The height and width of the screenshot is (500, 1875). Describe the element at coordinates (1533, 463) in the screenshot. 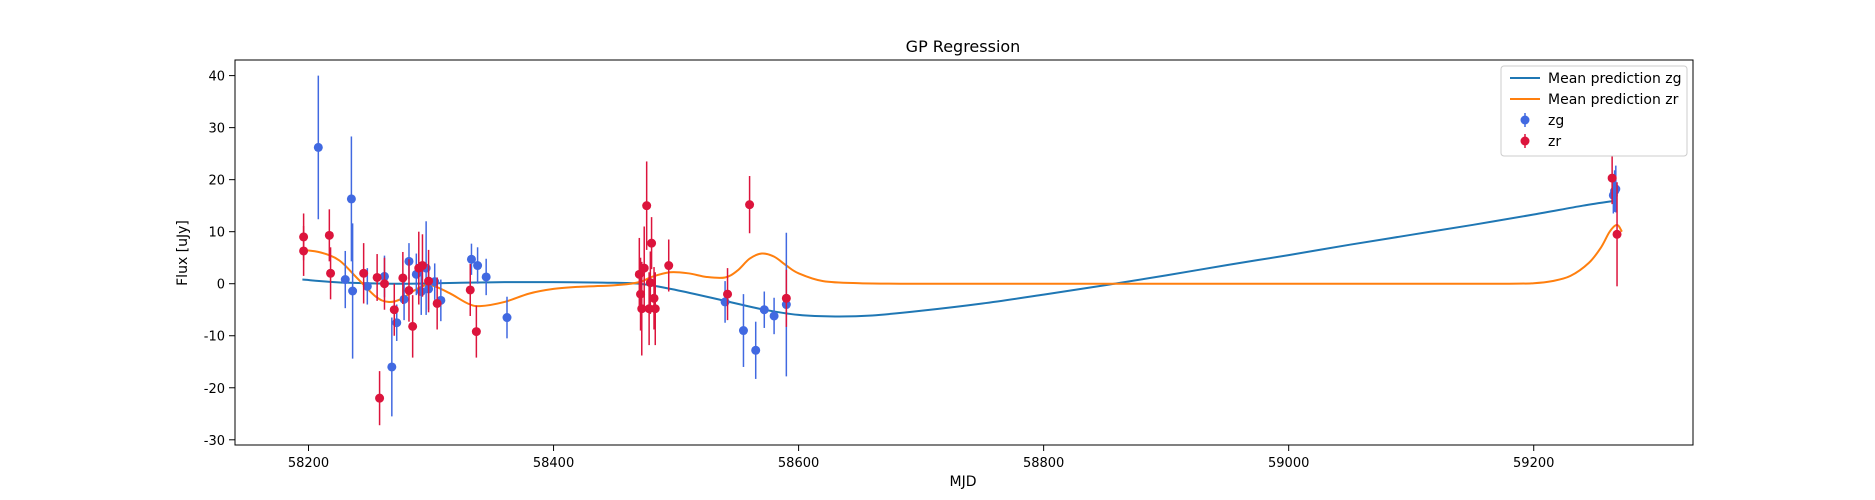

I see `x-tick-label: 59200` at that location.